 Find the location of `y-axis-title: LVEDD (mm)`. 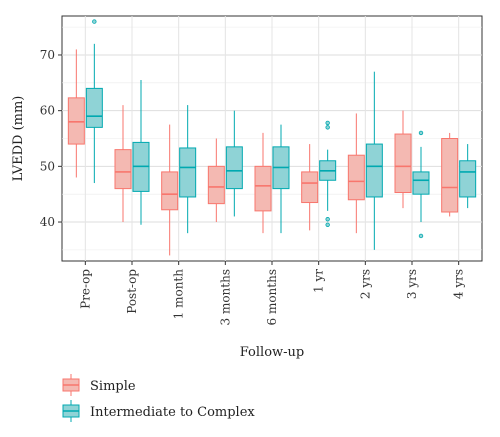

y-axis-title: LVEDD (mm) is located at coordinates (18, 139).